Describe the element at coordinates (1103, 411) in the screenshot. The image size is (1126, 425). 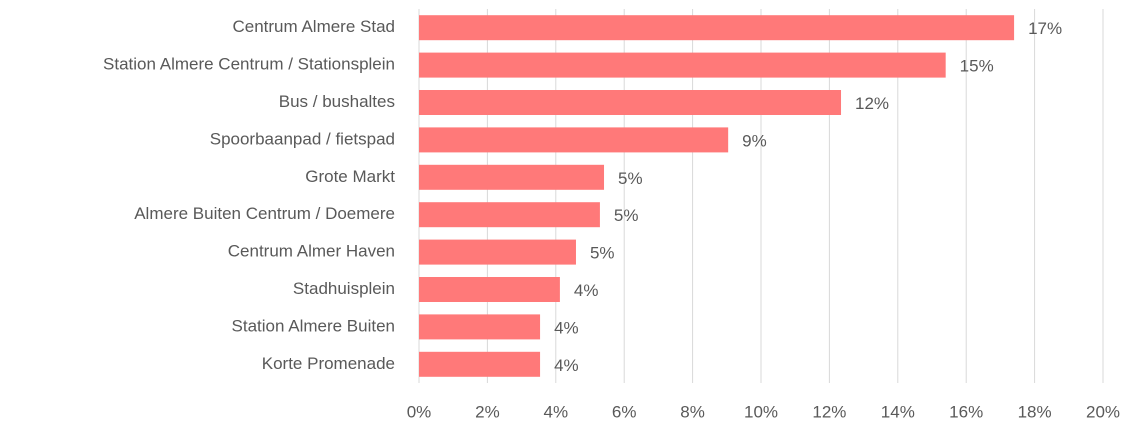
I see `x-tick-label: 20%` at that location.